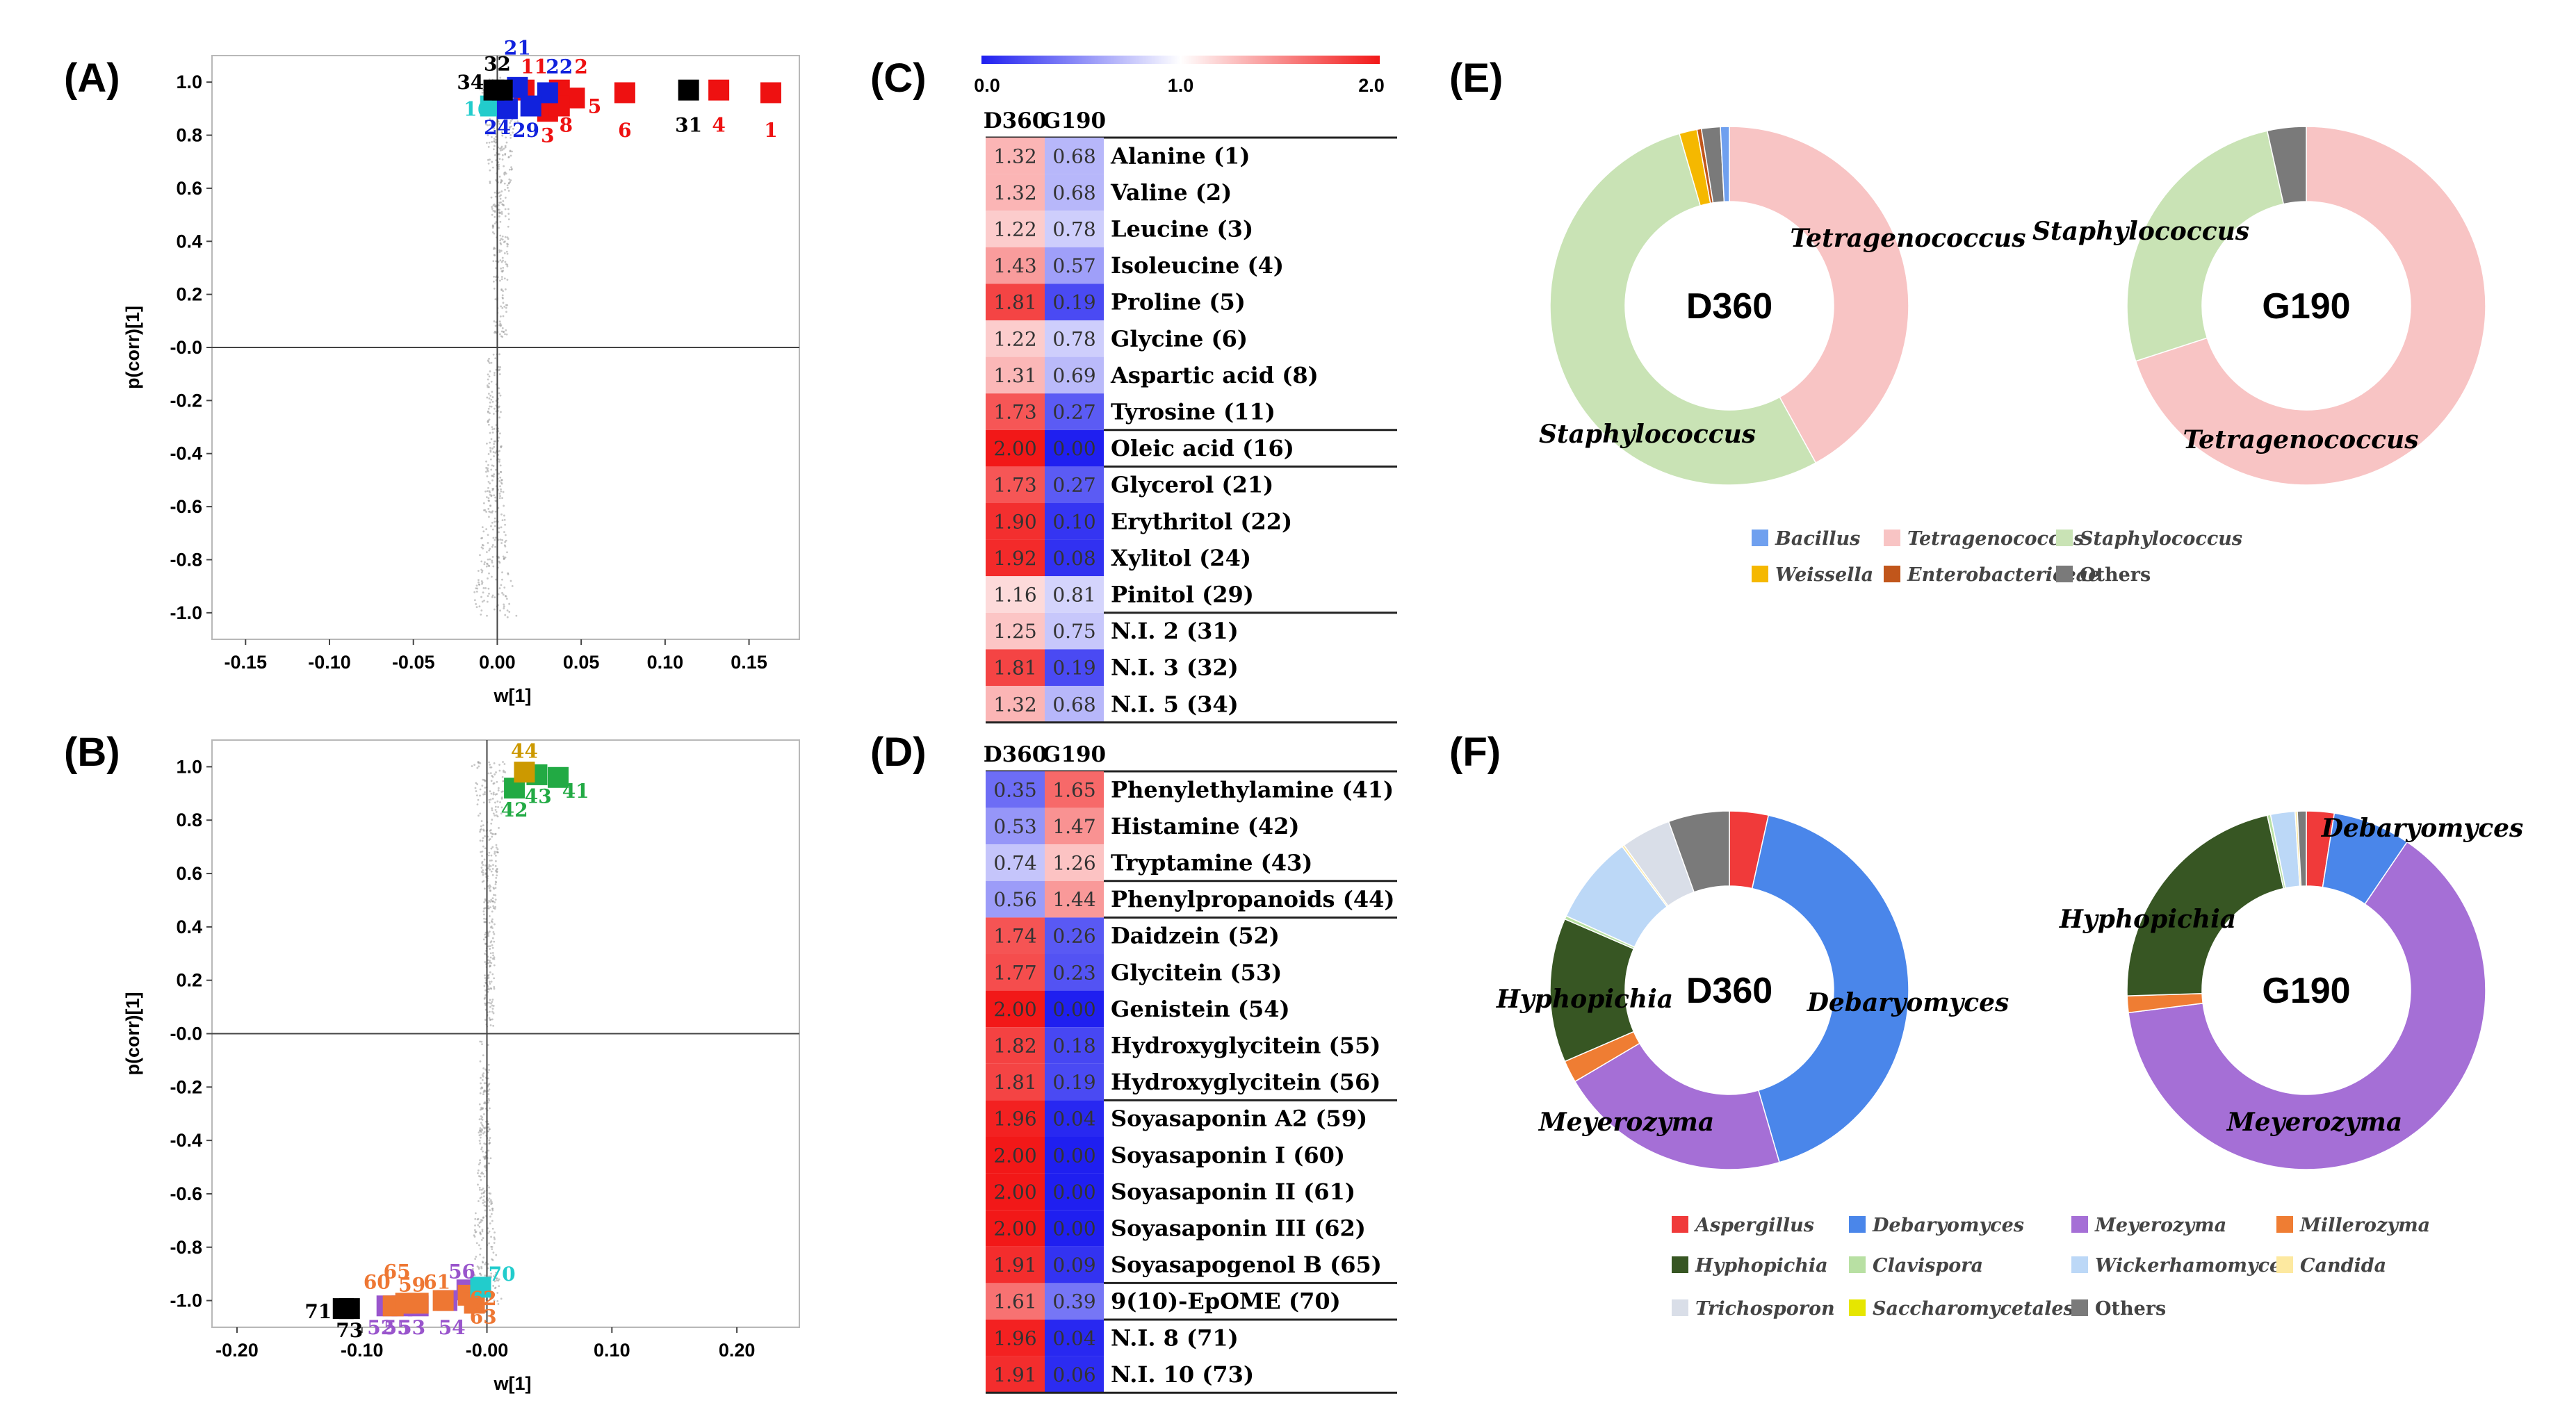 The image size is (2576, 1403). What do you see at coordinates (497, 127) in the screenshot?
I see `data-point-label: 24` at bounding box center [497, 127].